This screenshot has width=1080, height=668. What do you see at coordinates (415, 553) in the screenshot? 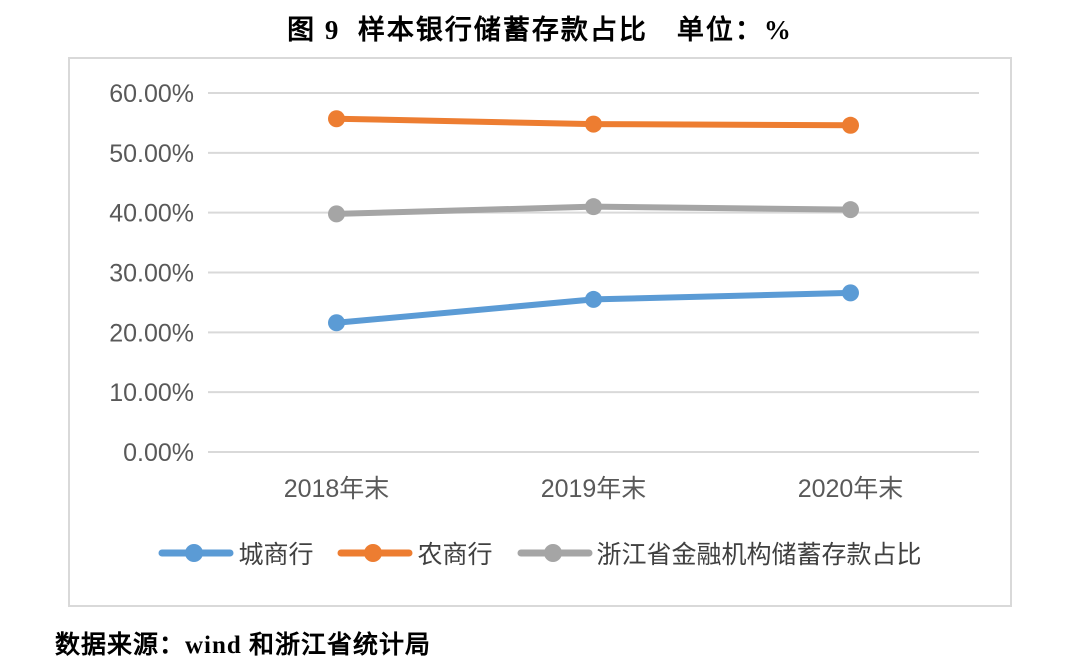
I see `legend-item-rural-banks: 农商行` at bounding box center [415, 553].